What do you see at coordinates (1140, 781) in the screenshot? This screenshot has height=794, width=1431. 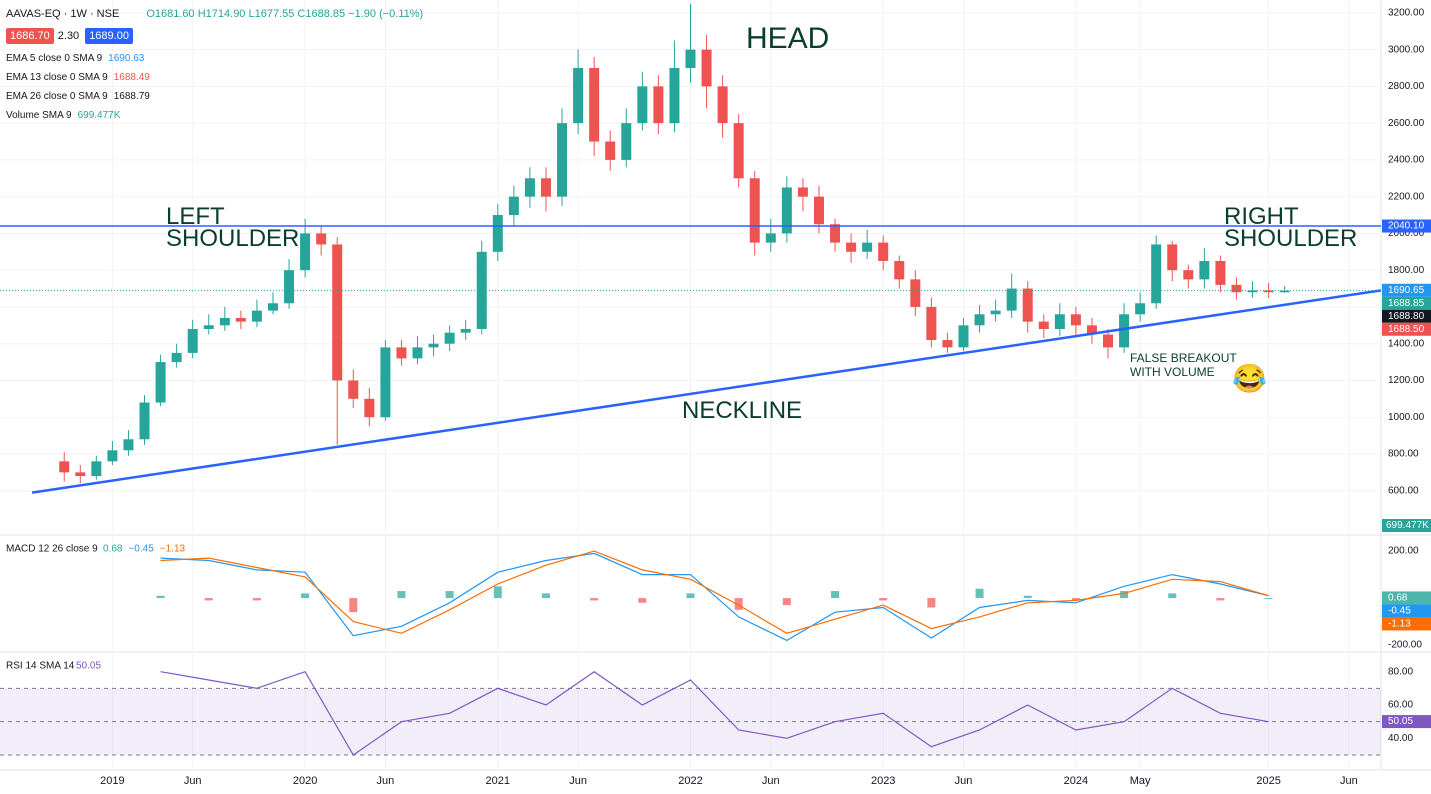 I see `x-tick-label: May` at bounding box center [1140, 781].